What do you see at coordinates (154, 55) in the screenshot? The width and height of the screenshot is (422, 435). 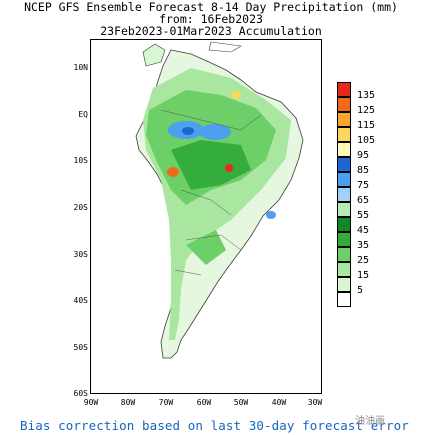 I see `central-america-outline` at bounding box center [154, 55].